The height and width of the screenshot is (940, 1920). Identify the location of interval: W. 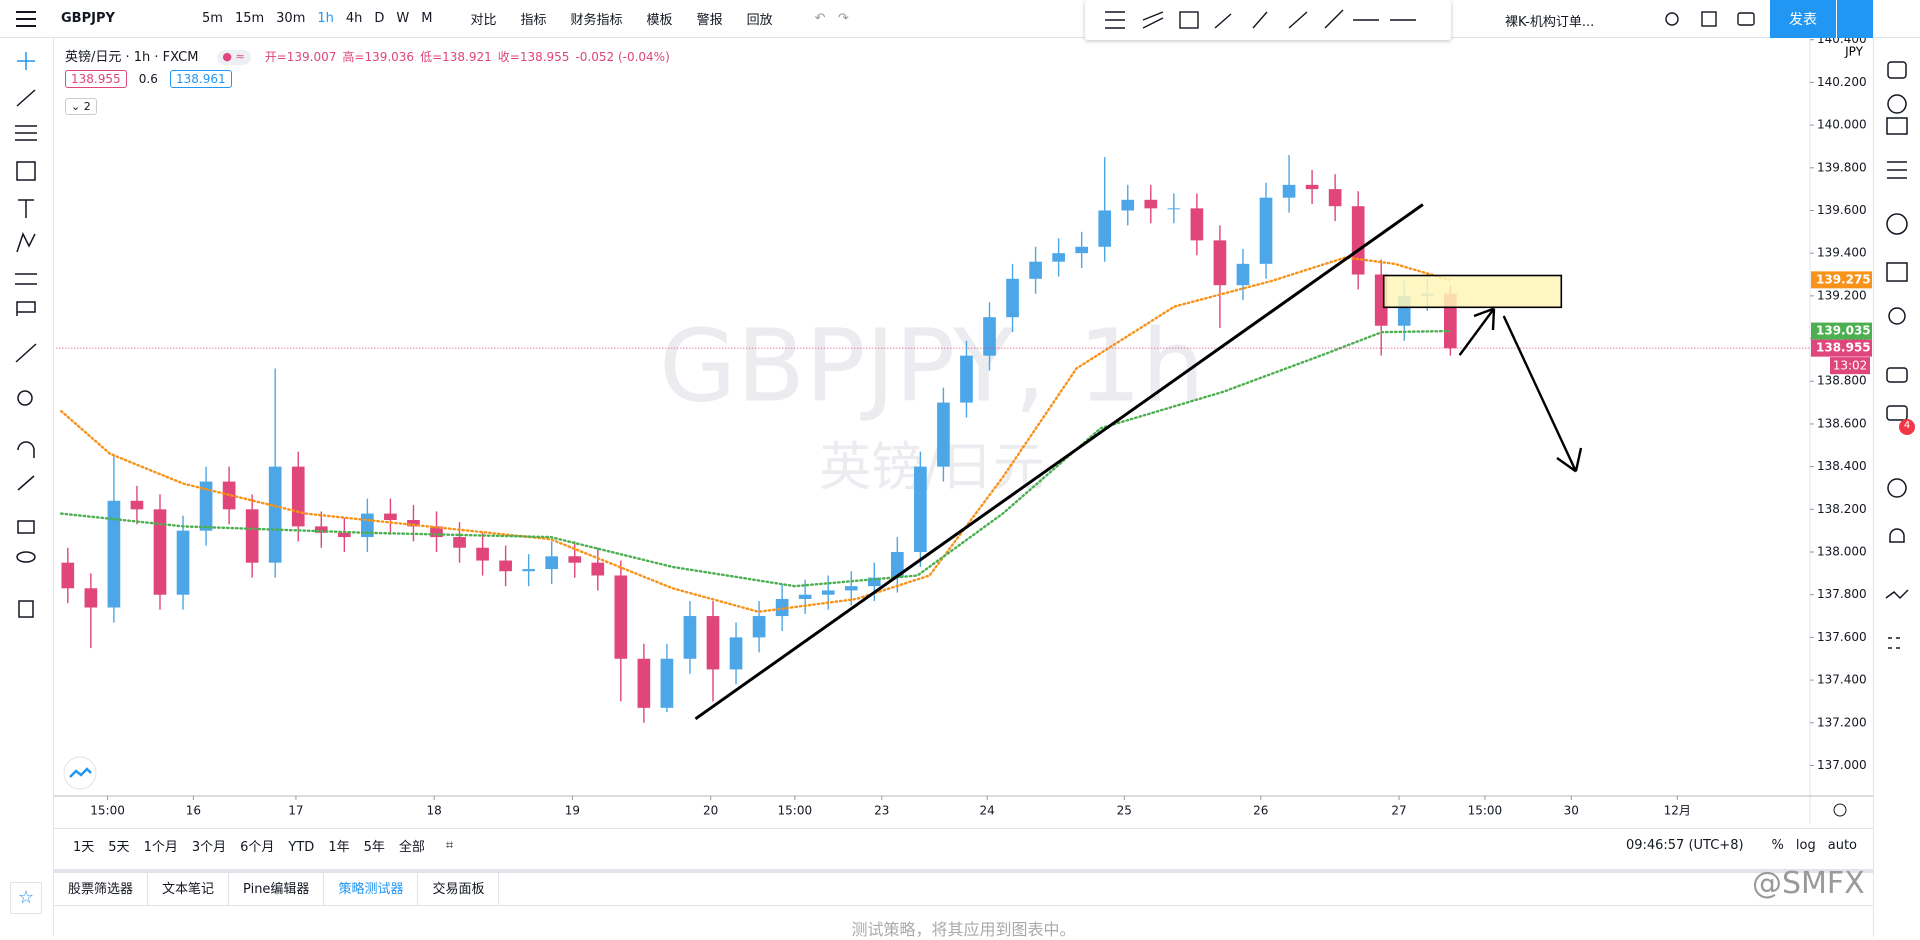
(403, 18).